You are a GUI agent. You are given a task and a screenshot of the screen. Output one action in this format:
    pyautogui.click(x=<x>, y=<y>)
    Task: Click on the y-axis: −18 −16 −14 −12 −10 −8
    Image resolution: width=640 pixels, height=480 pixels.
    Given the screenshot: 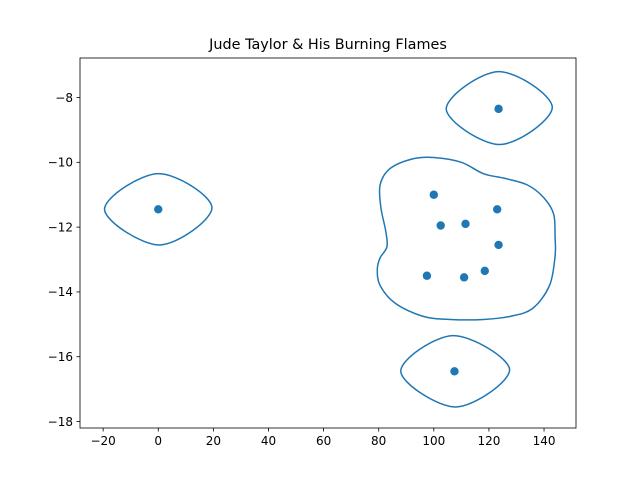 What is the action you would take?
    pyautogui.click(x=64, y=260)
    